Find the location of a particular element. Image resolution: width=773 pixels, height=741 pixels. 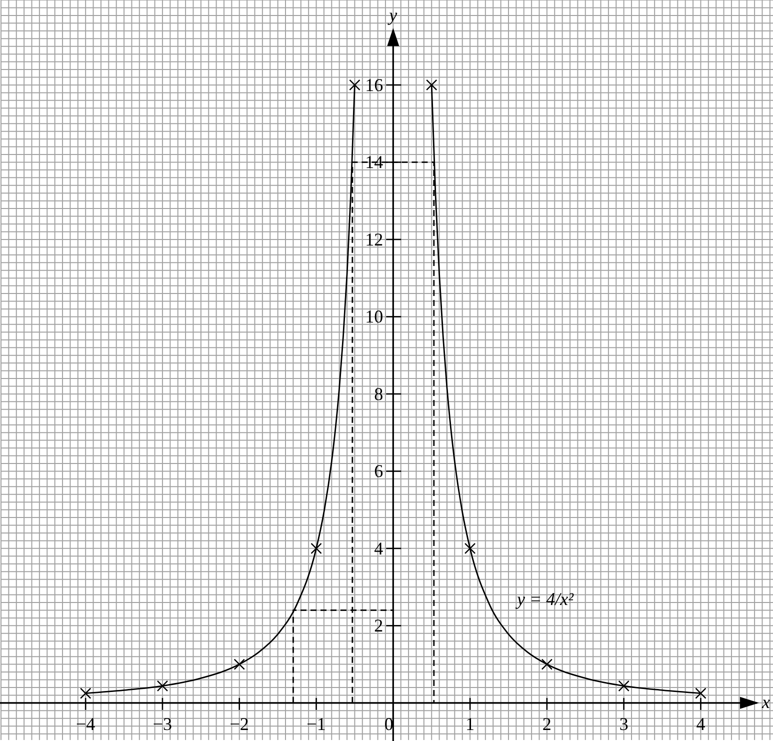

x-tick-label: 2 is located at coordinates (547, 724).